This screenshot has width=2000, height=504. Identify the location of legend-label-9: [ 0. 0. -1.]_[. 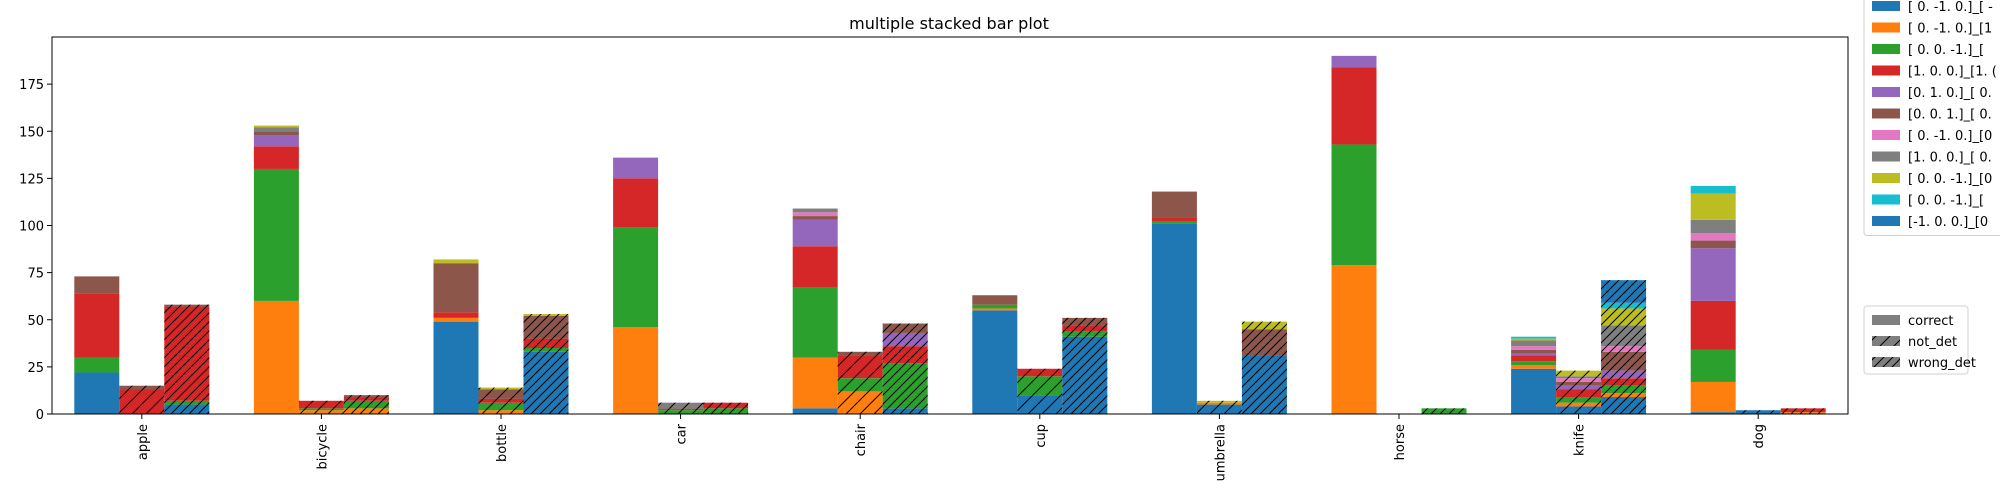
(1946, 201).